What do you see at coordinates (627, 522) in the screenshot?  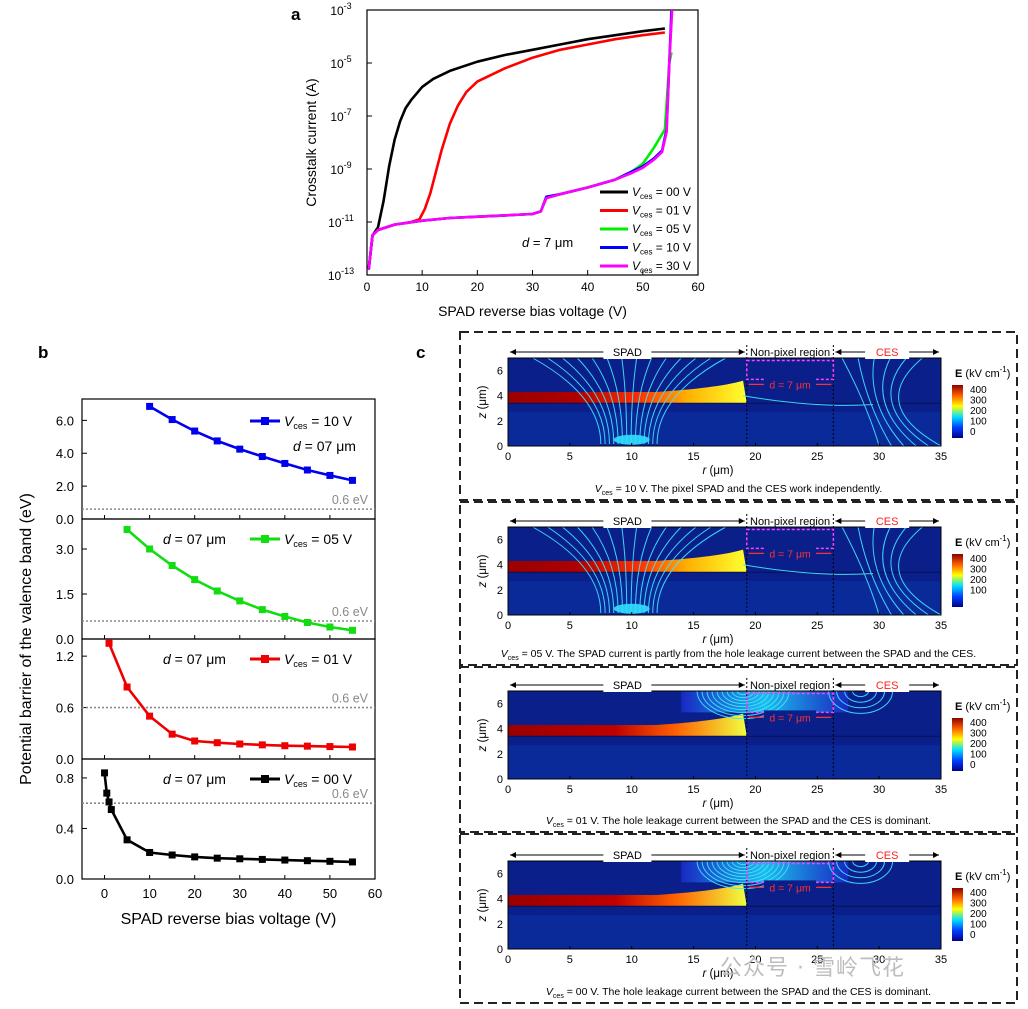 I see `region-label-spad: SPAD` at bounding box center [627, 522].